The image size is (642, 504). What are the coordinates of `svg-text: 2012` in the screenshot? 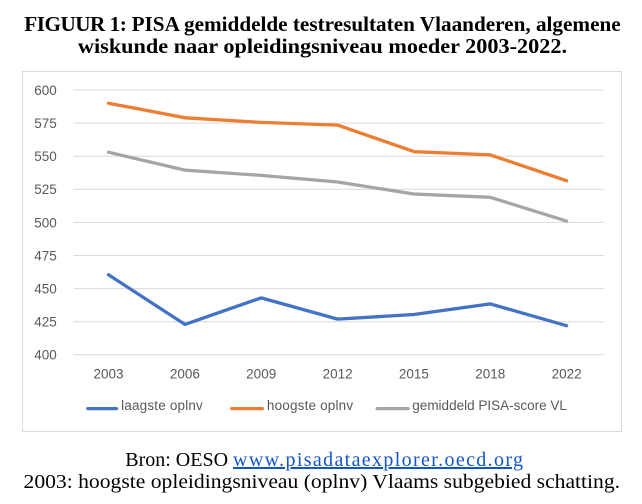 It's located at (338, 374).